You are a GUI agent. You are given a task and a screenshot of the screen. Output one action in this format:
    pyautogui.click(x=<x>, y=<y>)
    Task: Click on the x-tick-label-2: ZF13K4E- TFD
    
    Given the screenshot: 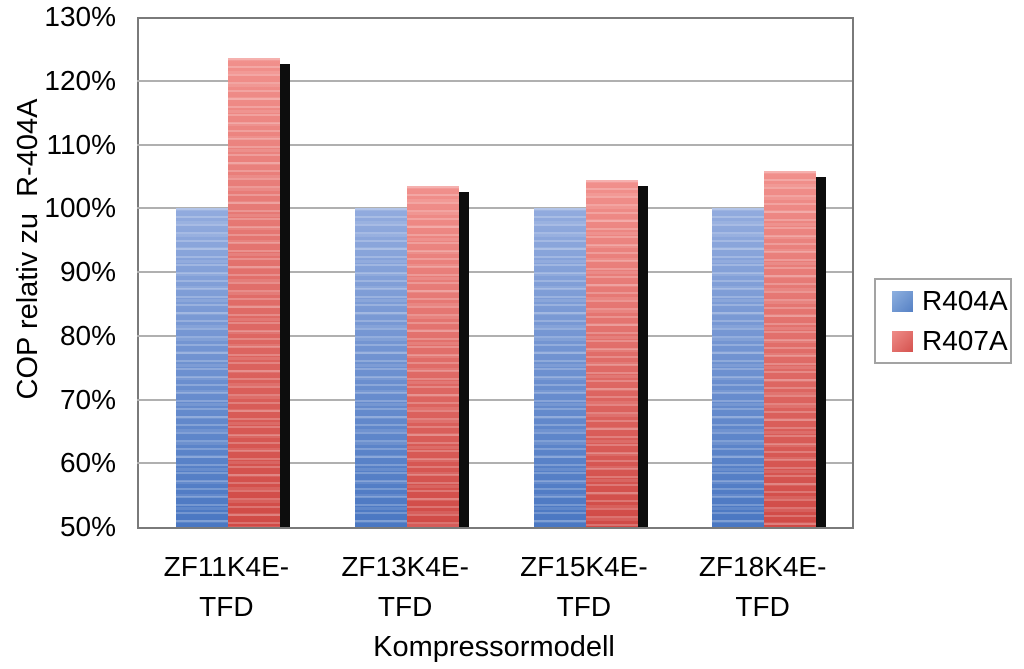 What is the action you would take?
    pyautogui.click(x=405, y=586)
    